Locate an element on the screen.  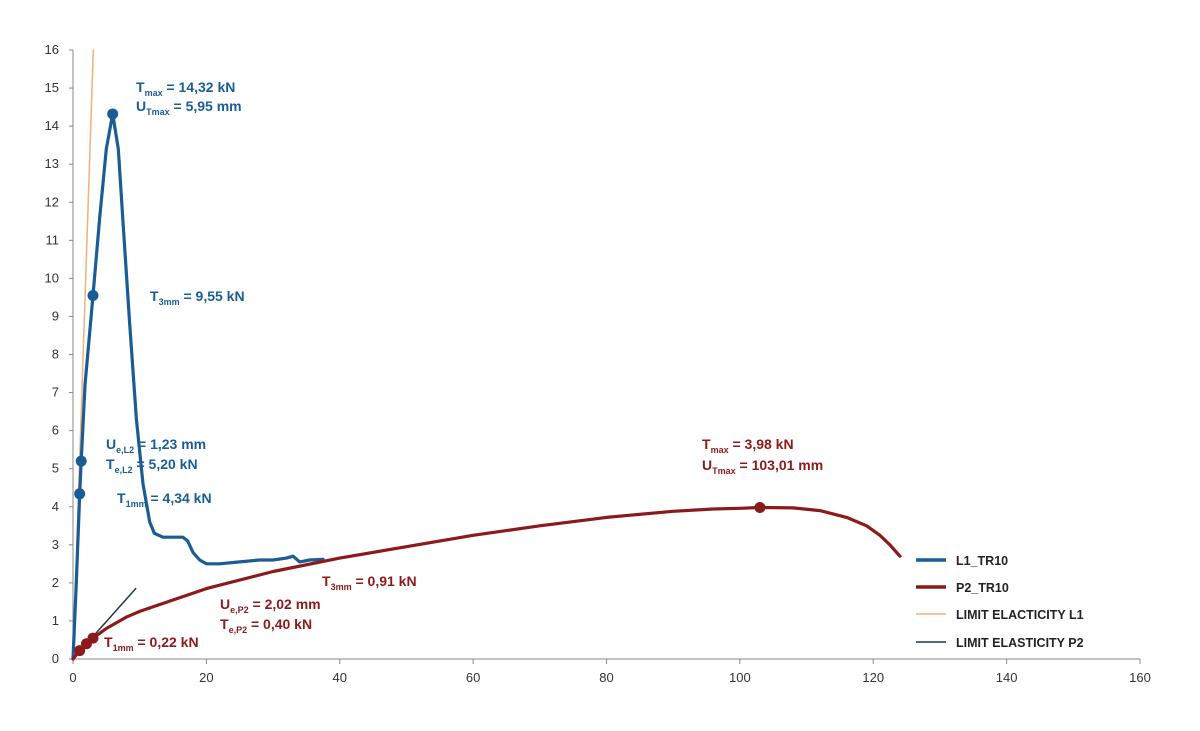
y-tick-label: 5 is located at coordinates (55, 468).